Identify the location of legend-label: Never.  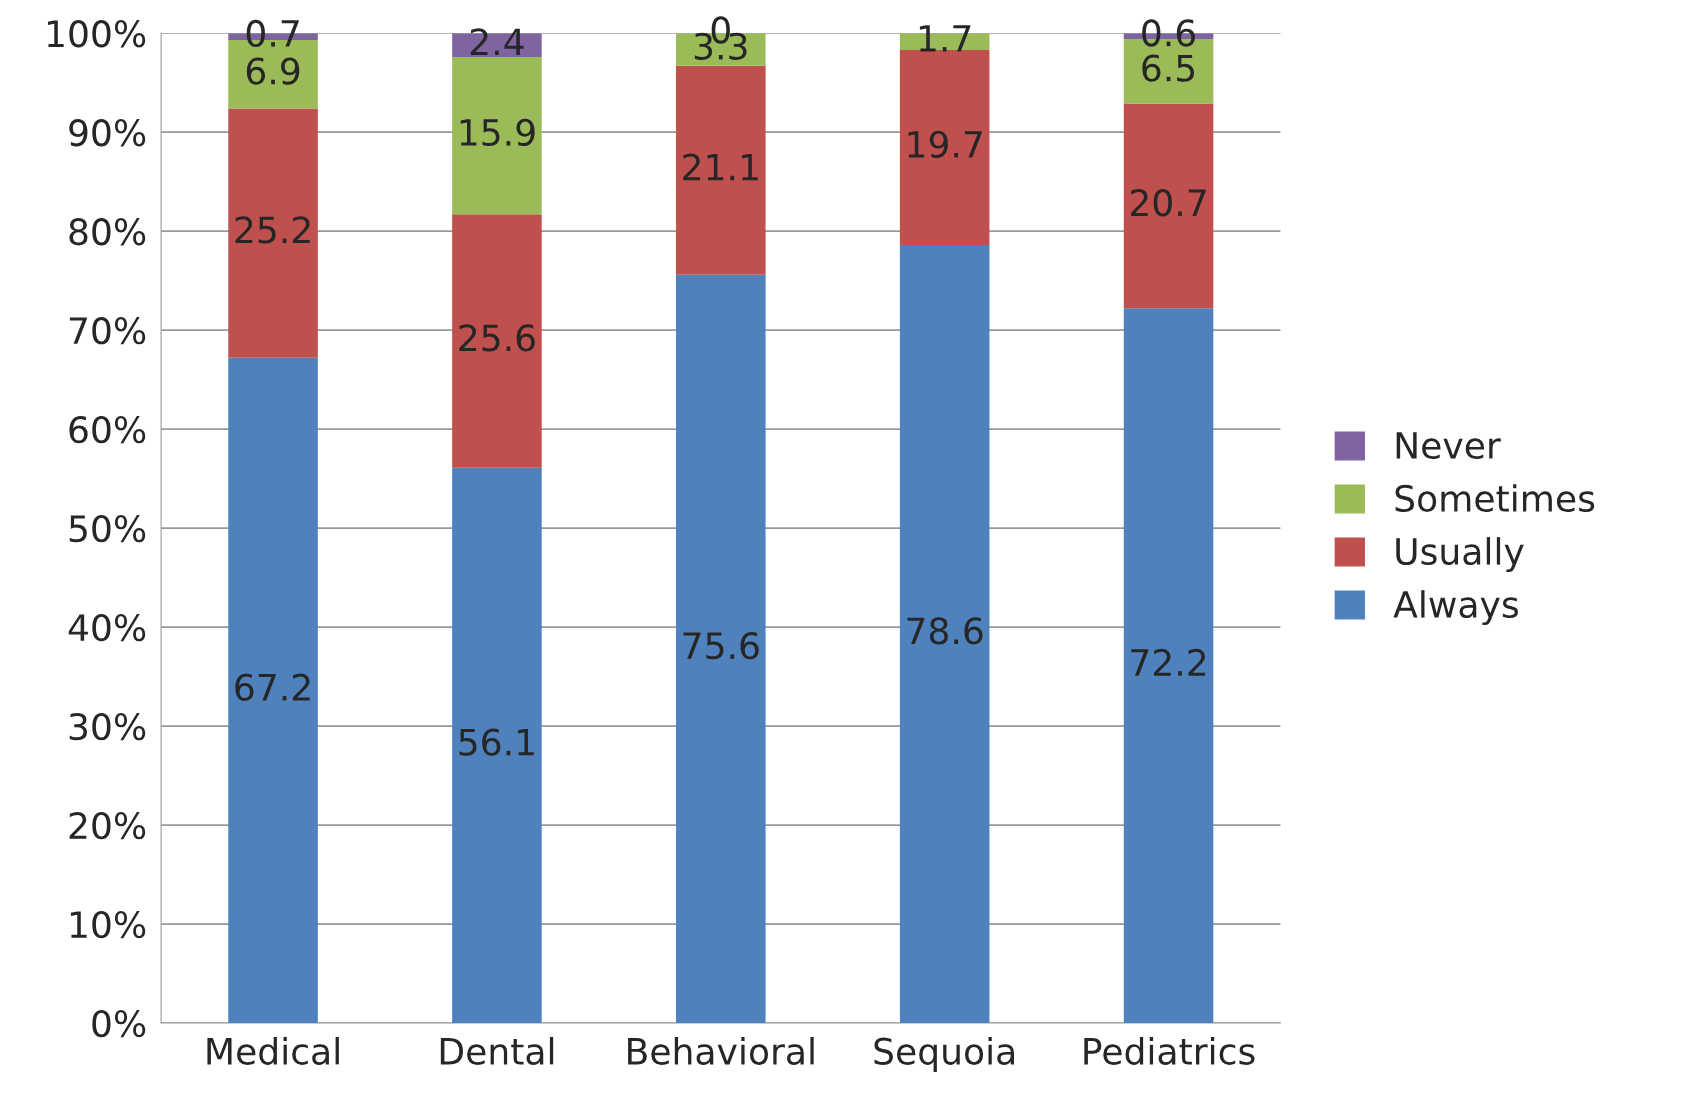
(1448, 446).